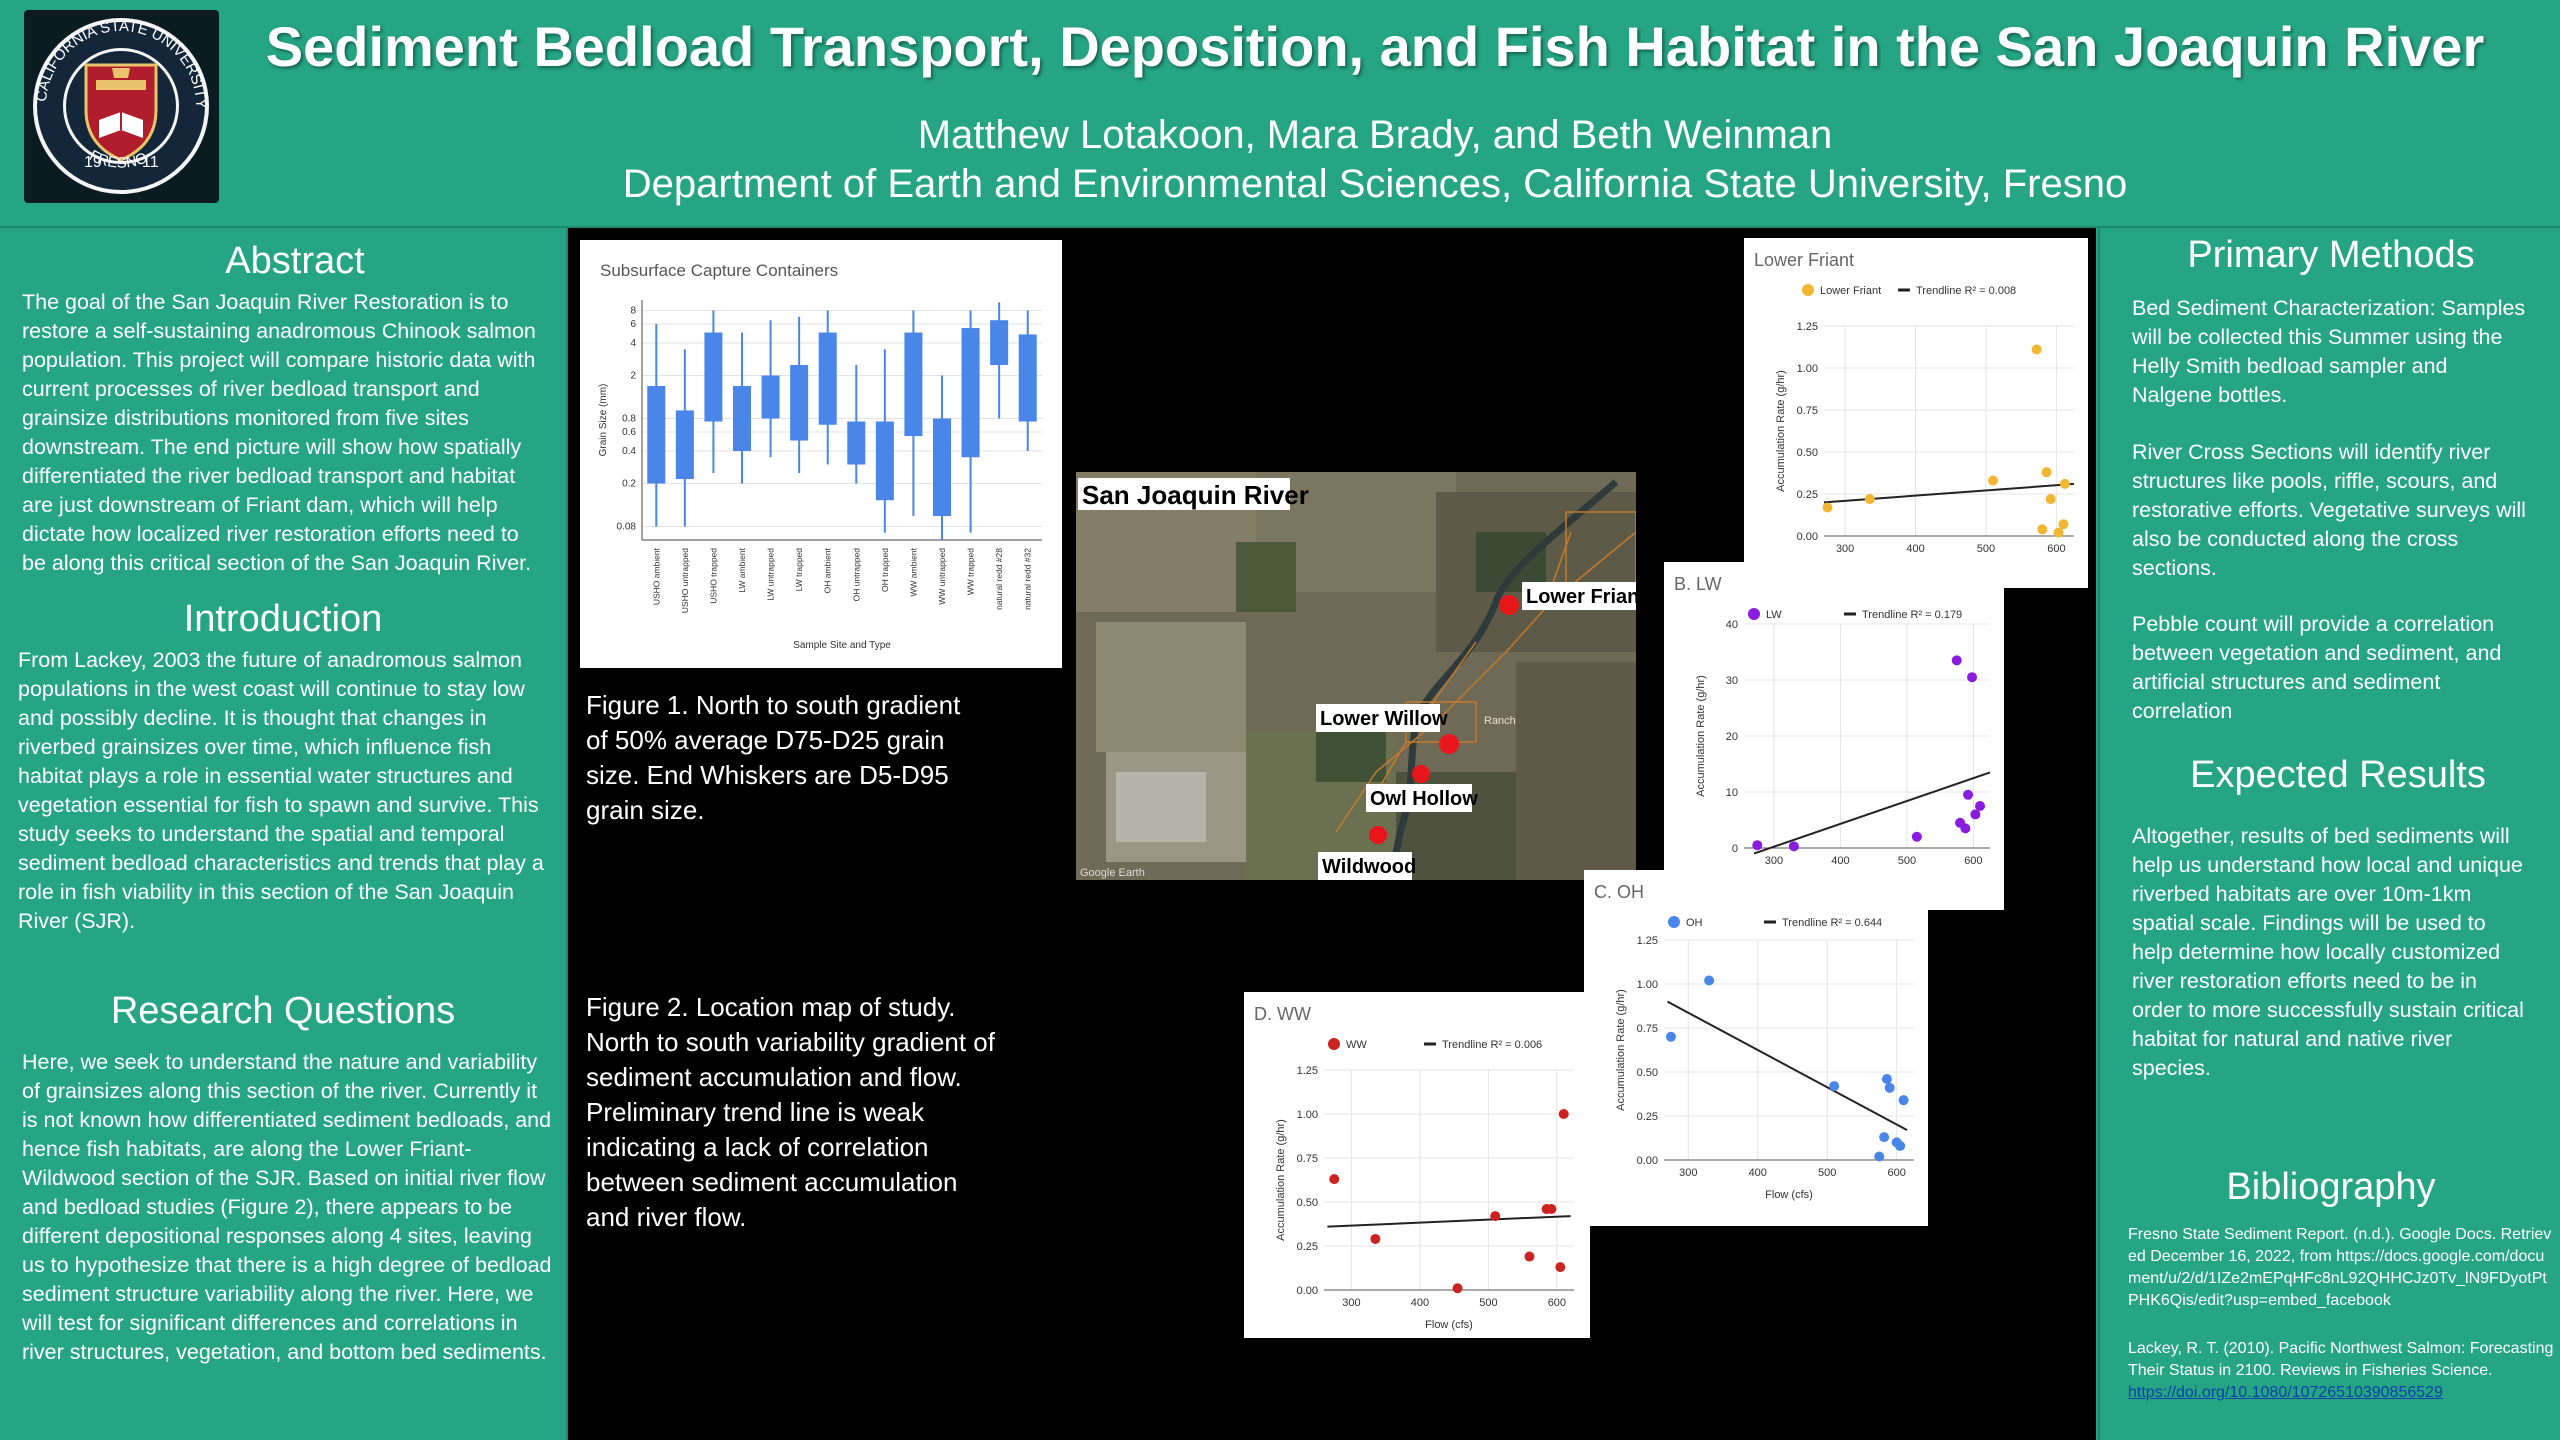  Describe the element at coordinates (1421, 774) in the screenshot. I see `owl-hollow-marker` at that location.